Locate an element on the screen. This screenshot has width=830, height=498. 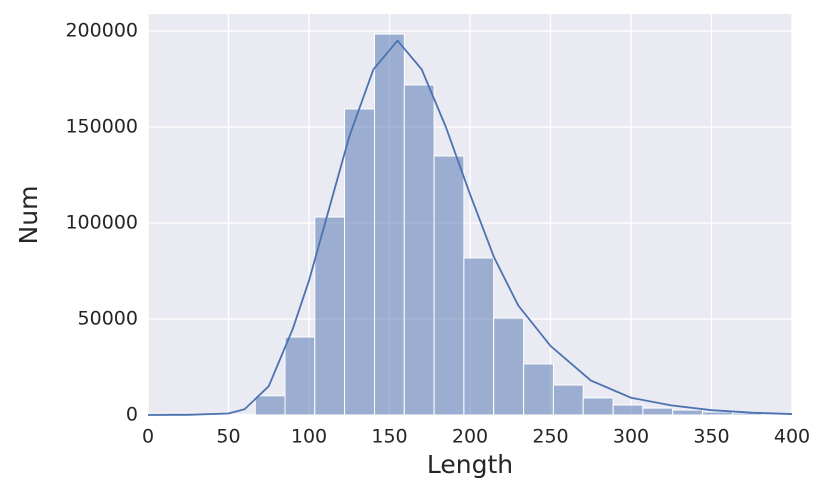
y-tick-label: 100000 is located at coordinates (101, 222).